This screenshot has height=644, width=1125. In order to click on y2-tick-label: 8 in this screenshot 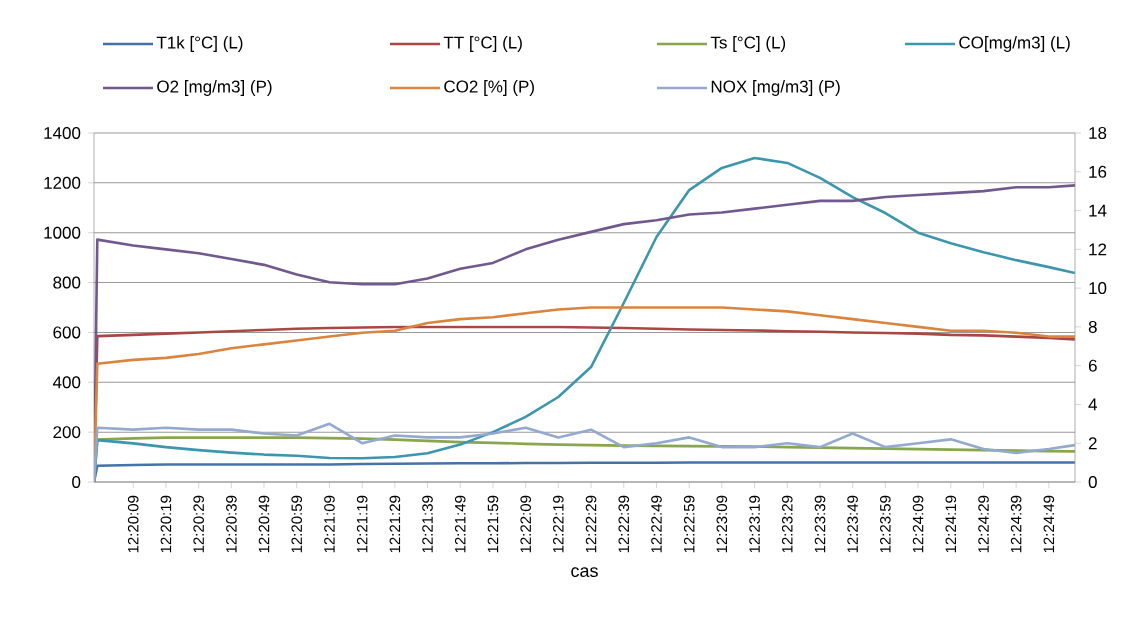, I will do `click(1092, 326)`.